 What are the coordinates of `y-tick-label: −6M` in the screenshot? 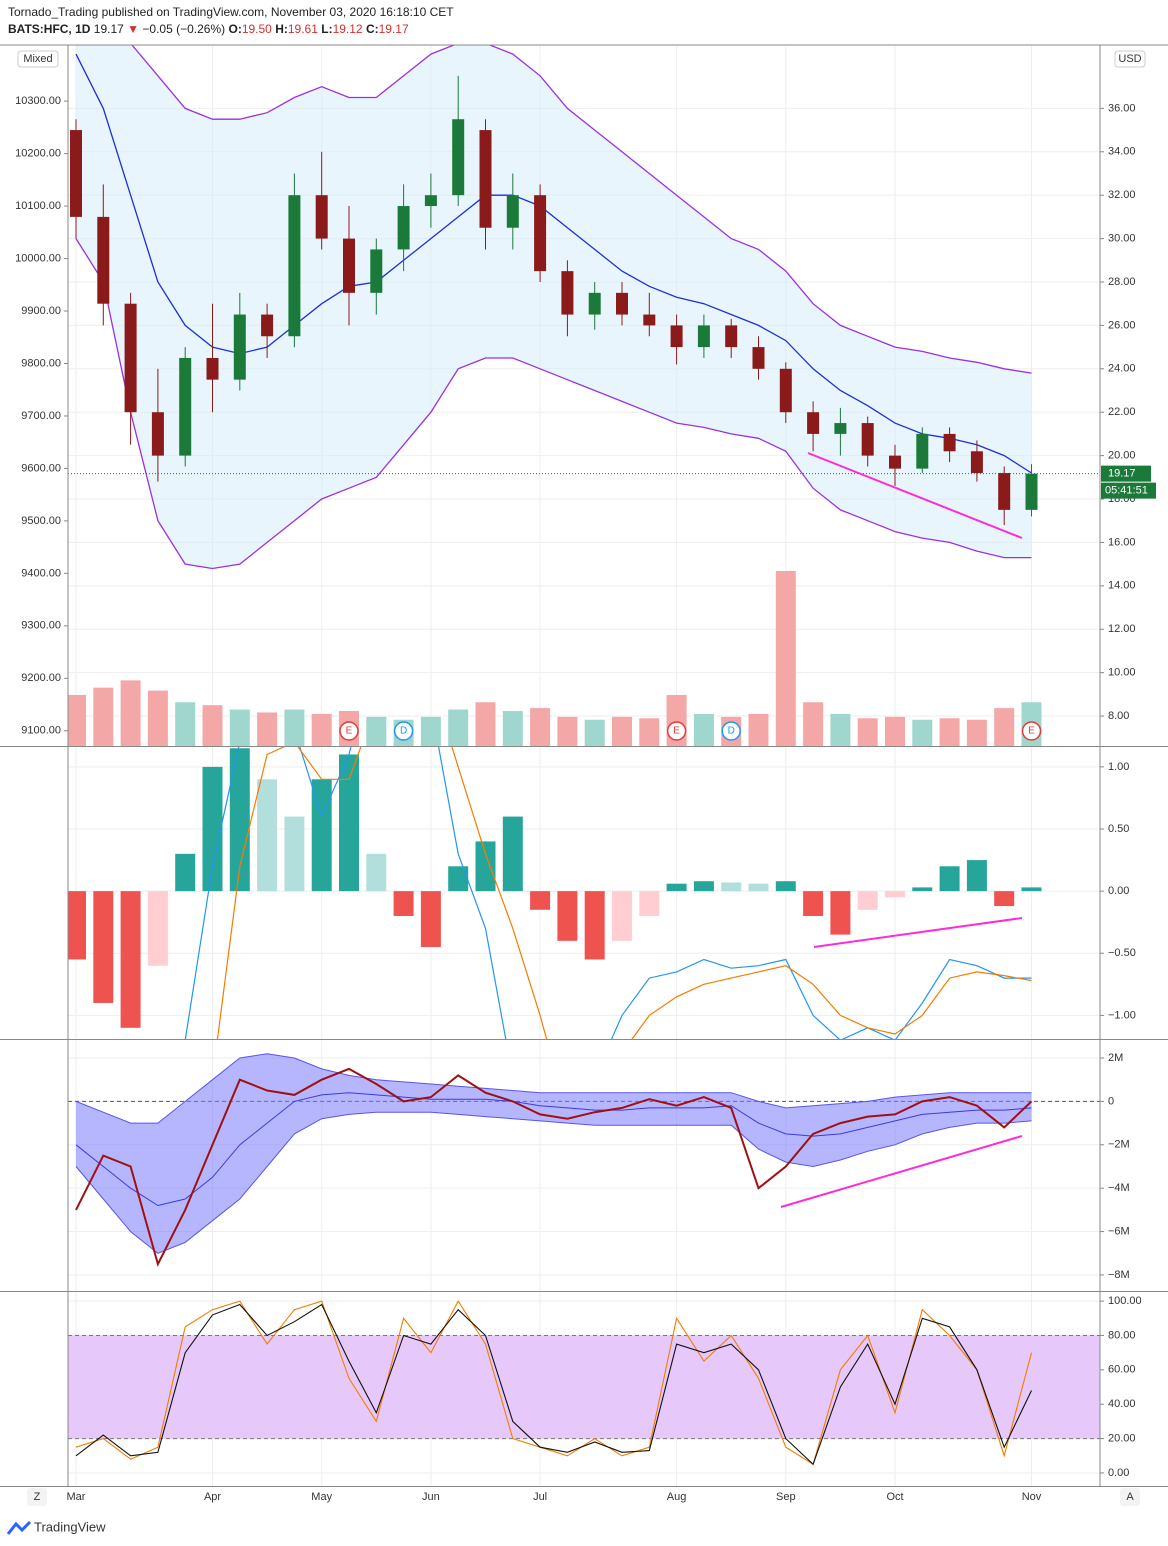 It's located at (1119, 1231).